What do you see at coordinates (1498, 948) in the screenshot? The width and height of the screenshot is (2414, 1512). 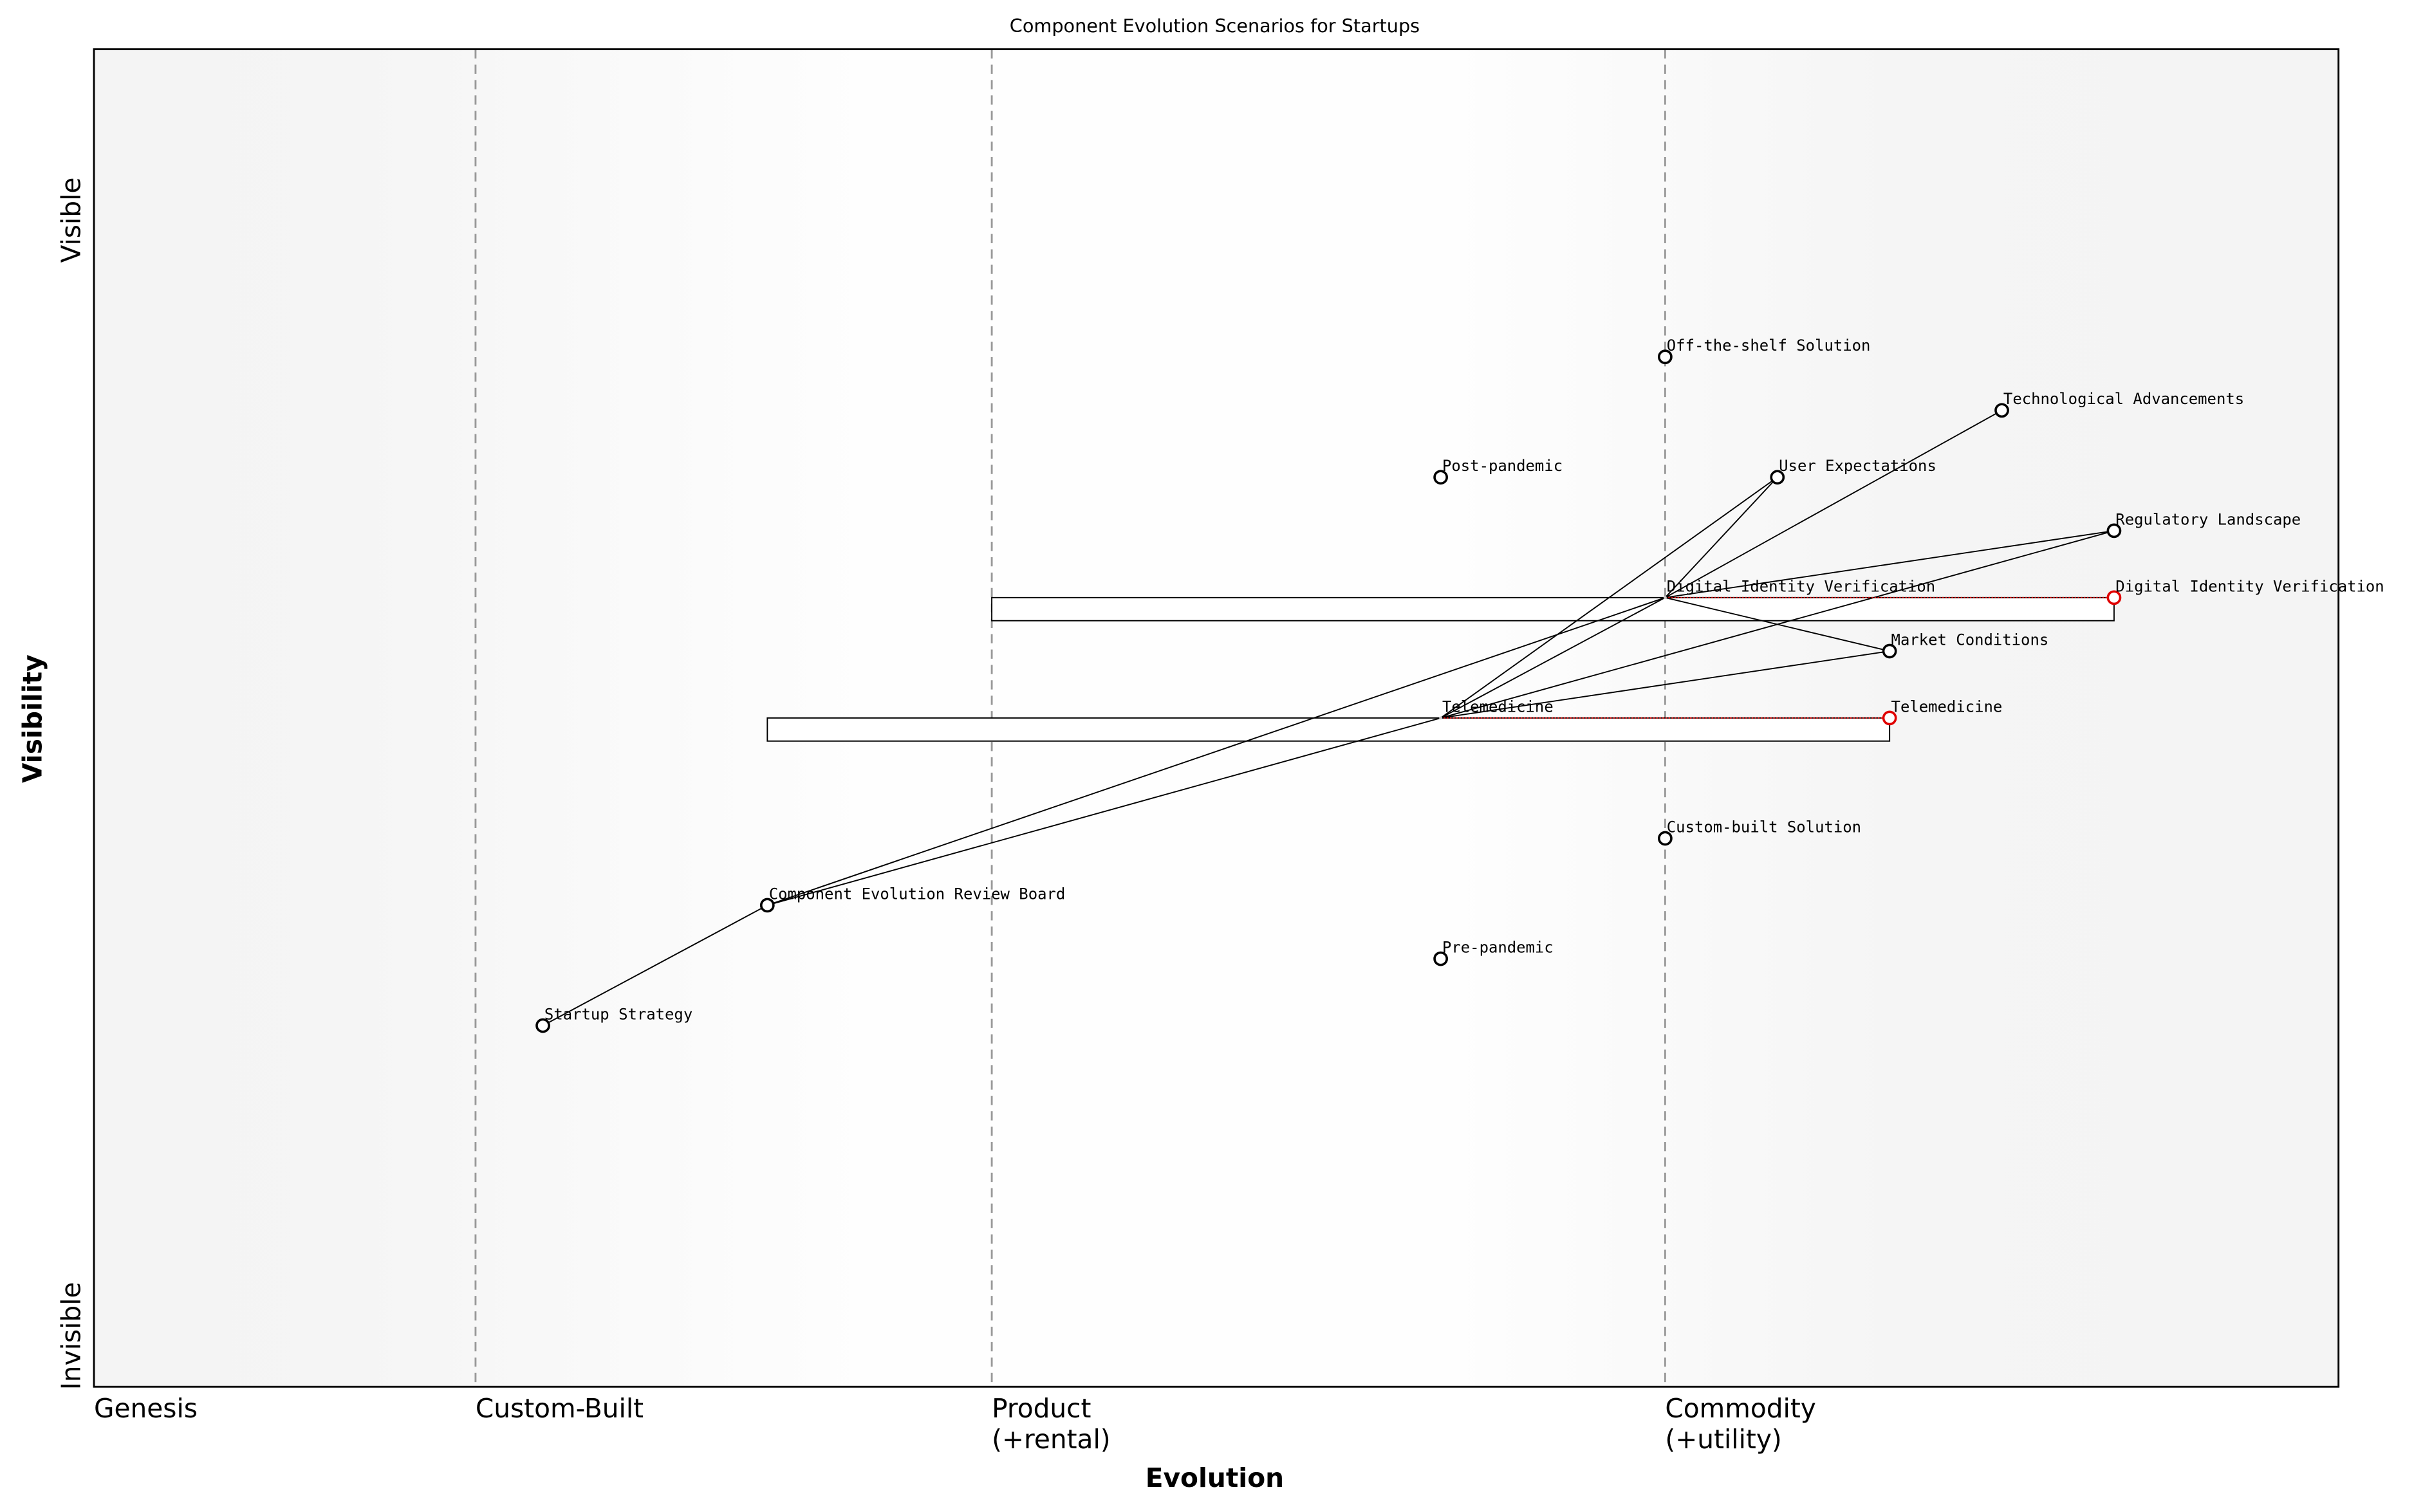 I see `component-label: Pre-pandemic` at bounding box center [1498, 948].